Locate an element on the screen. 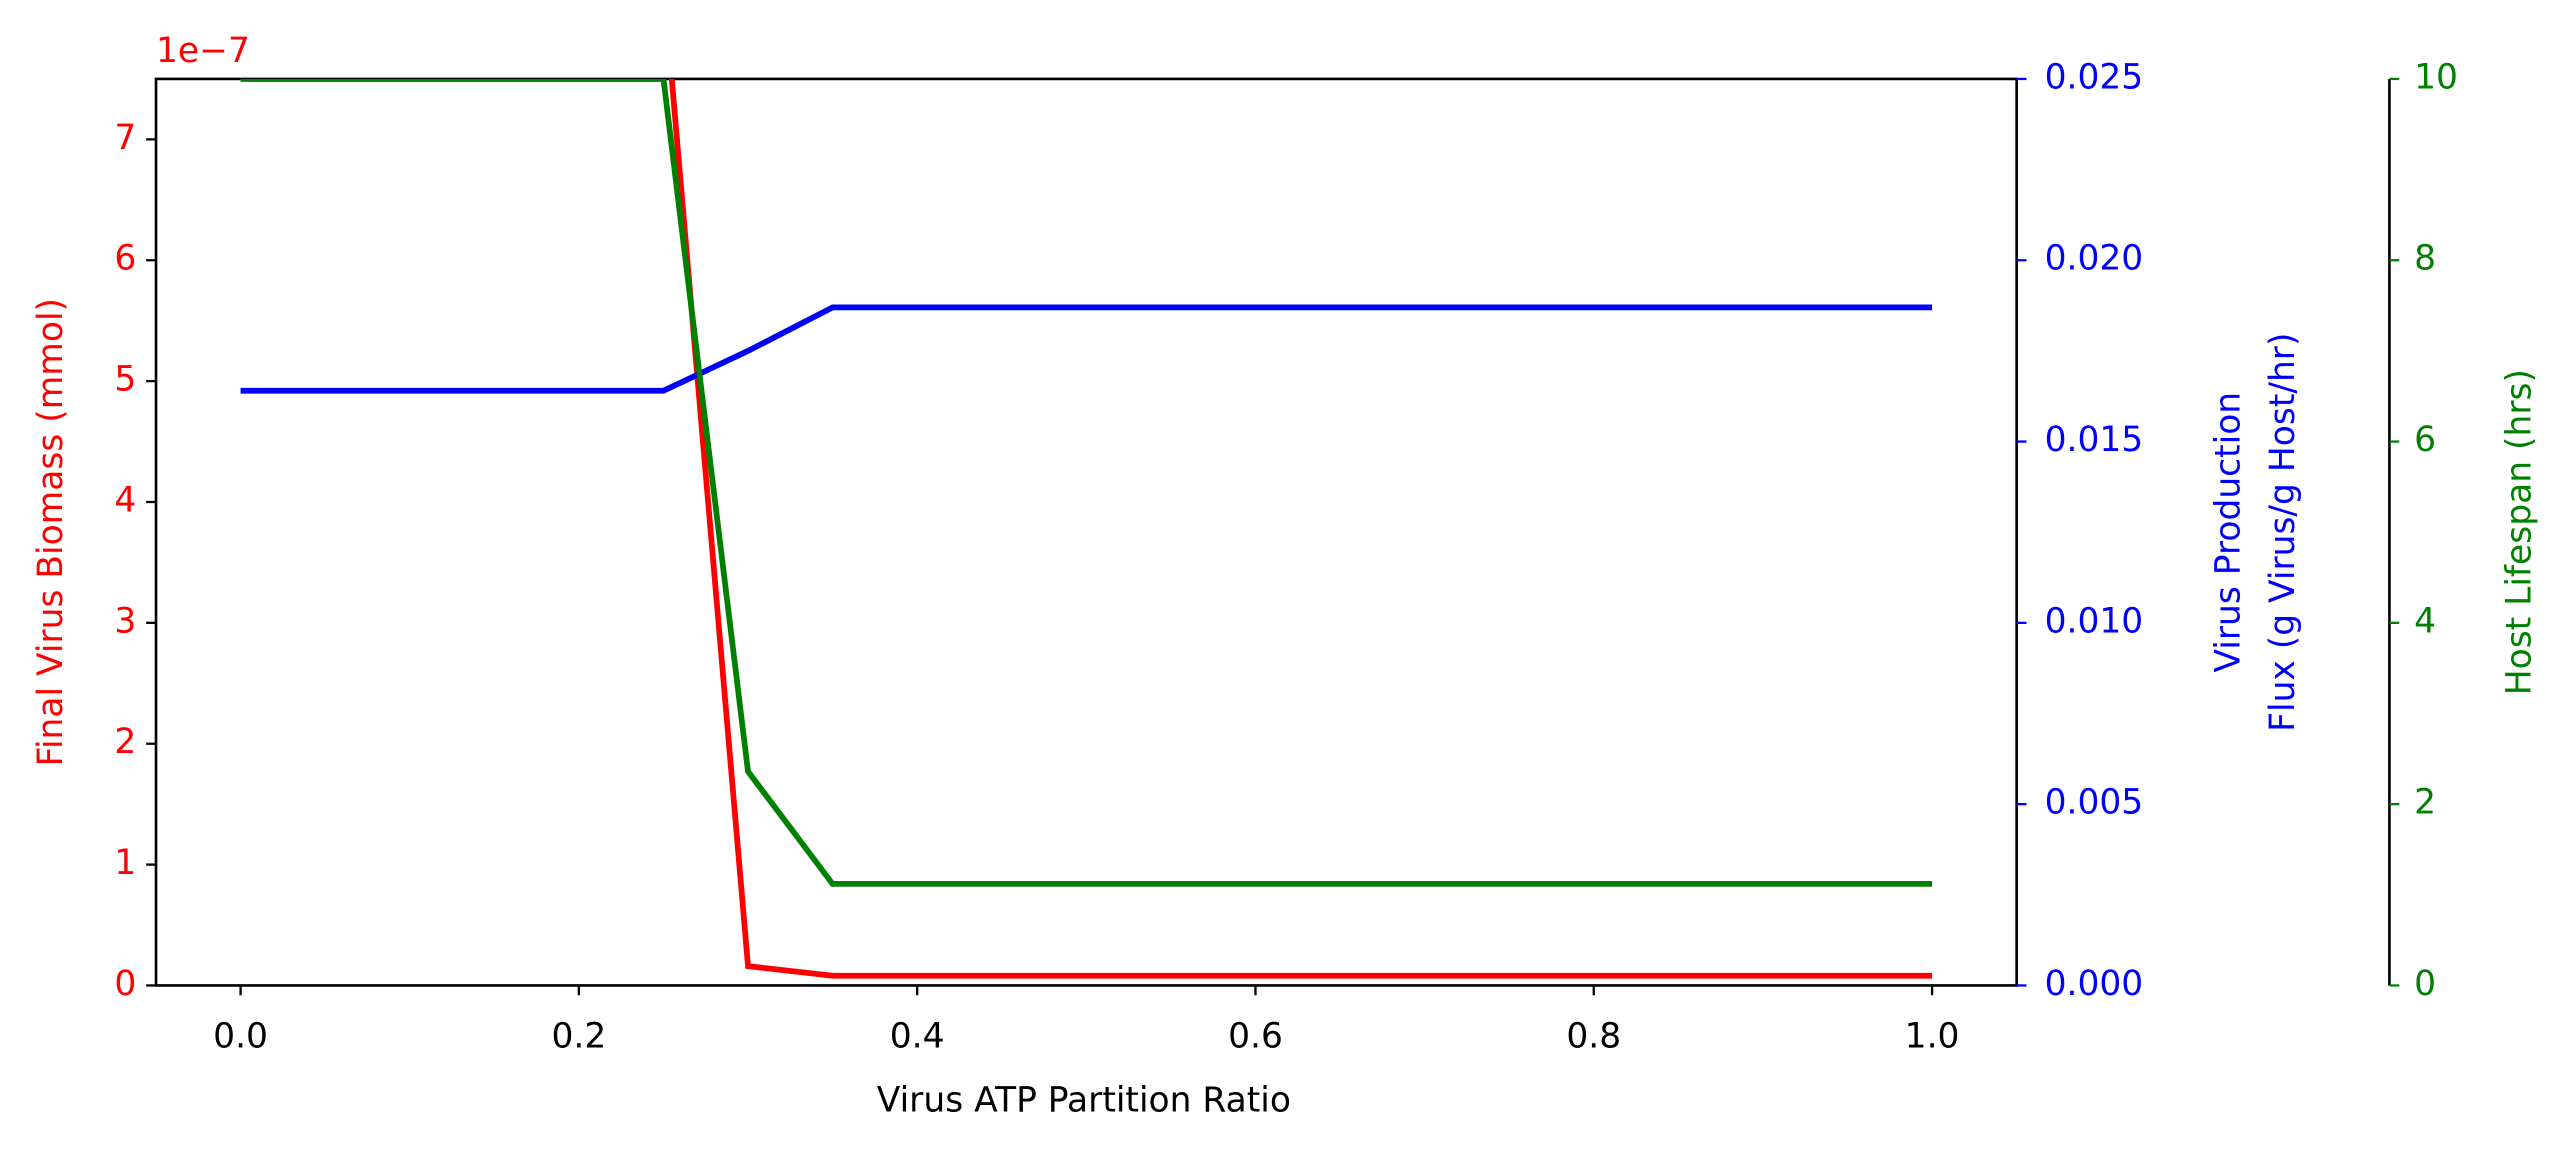 The width and height of the screenshot is (2575, 1158). y-tick-label: 1 is located at coordinates (125, 863).